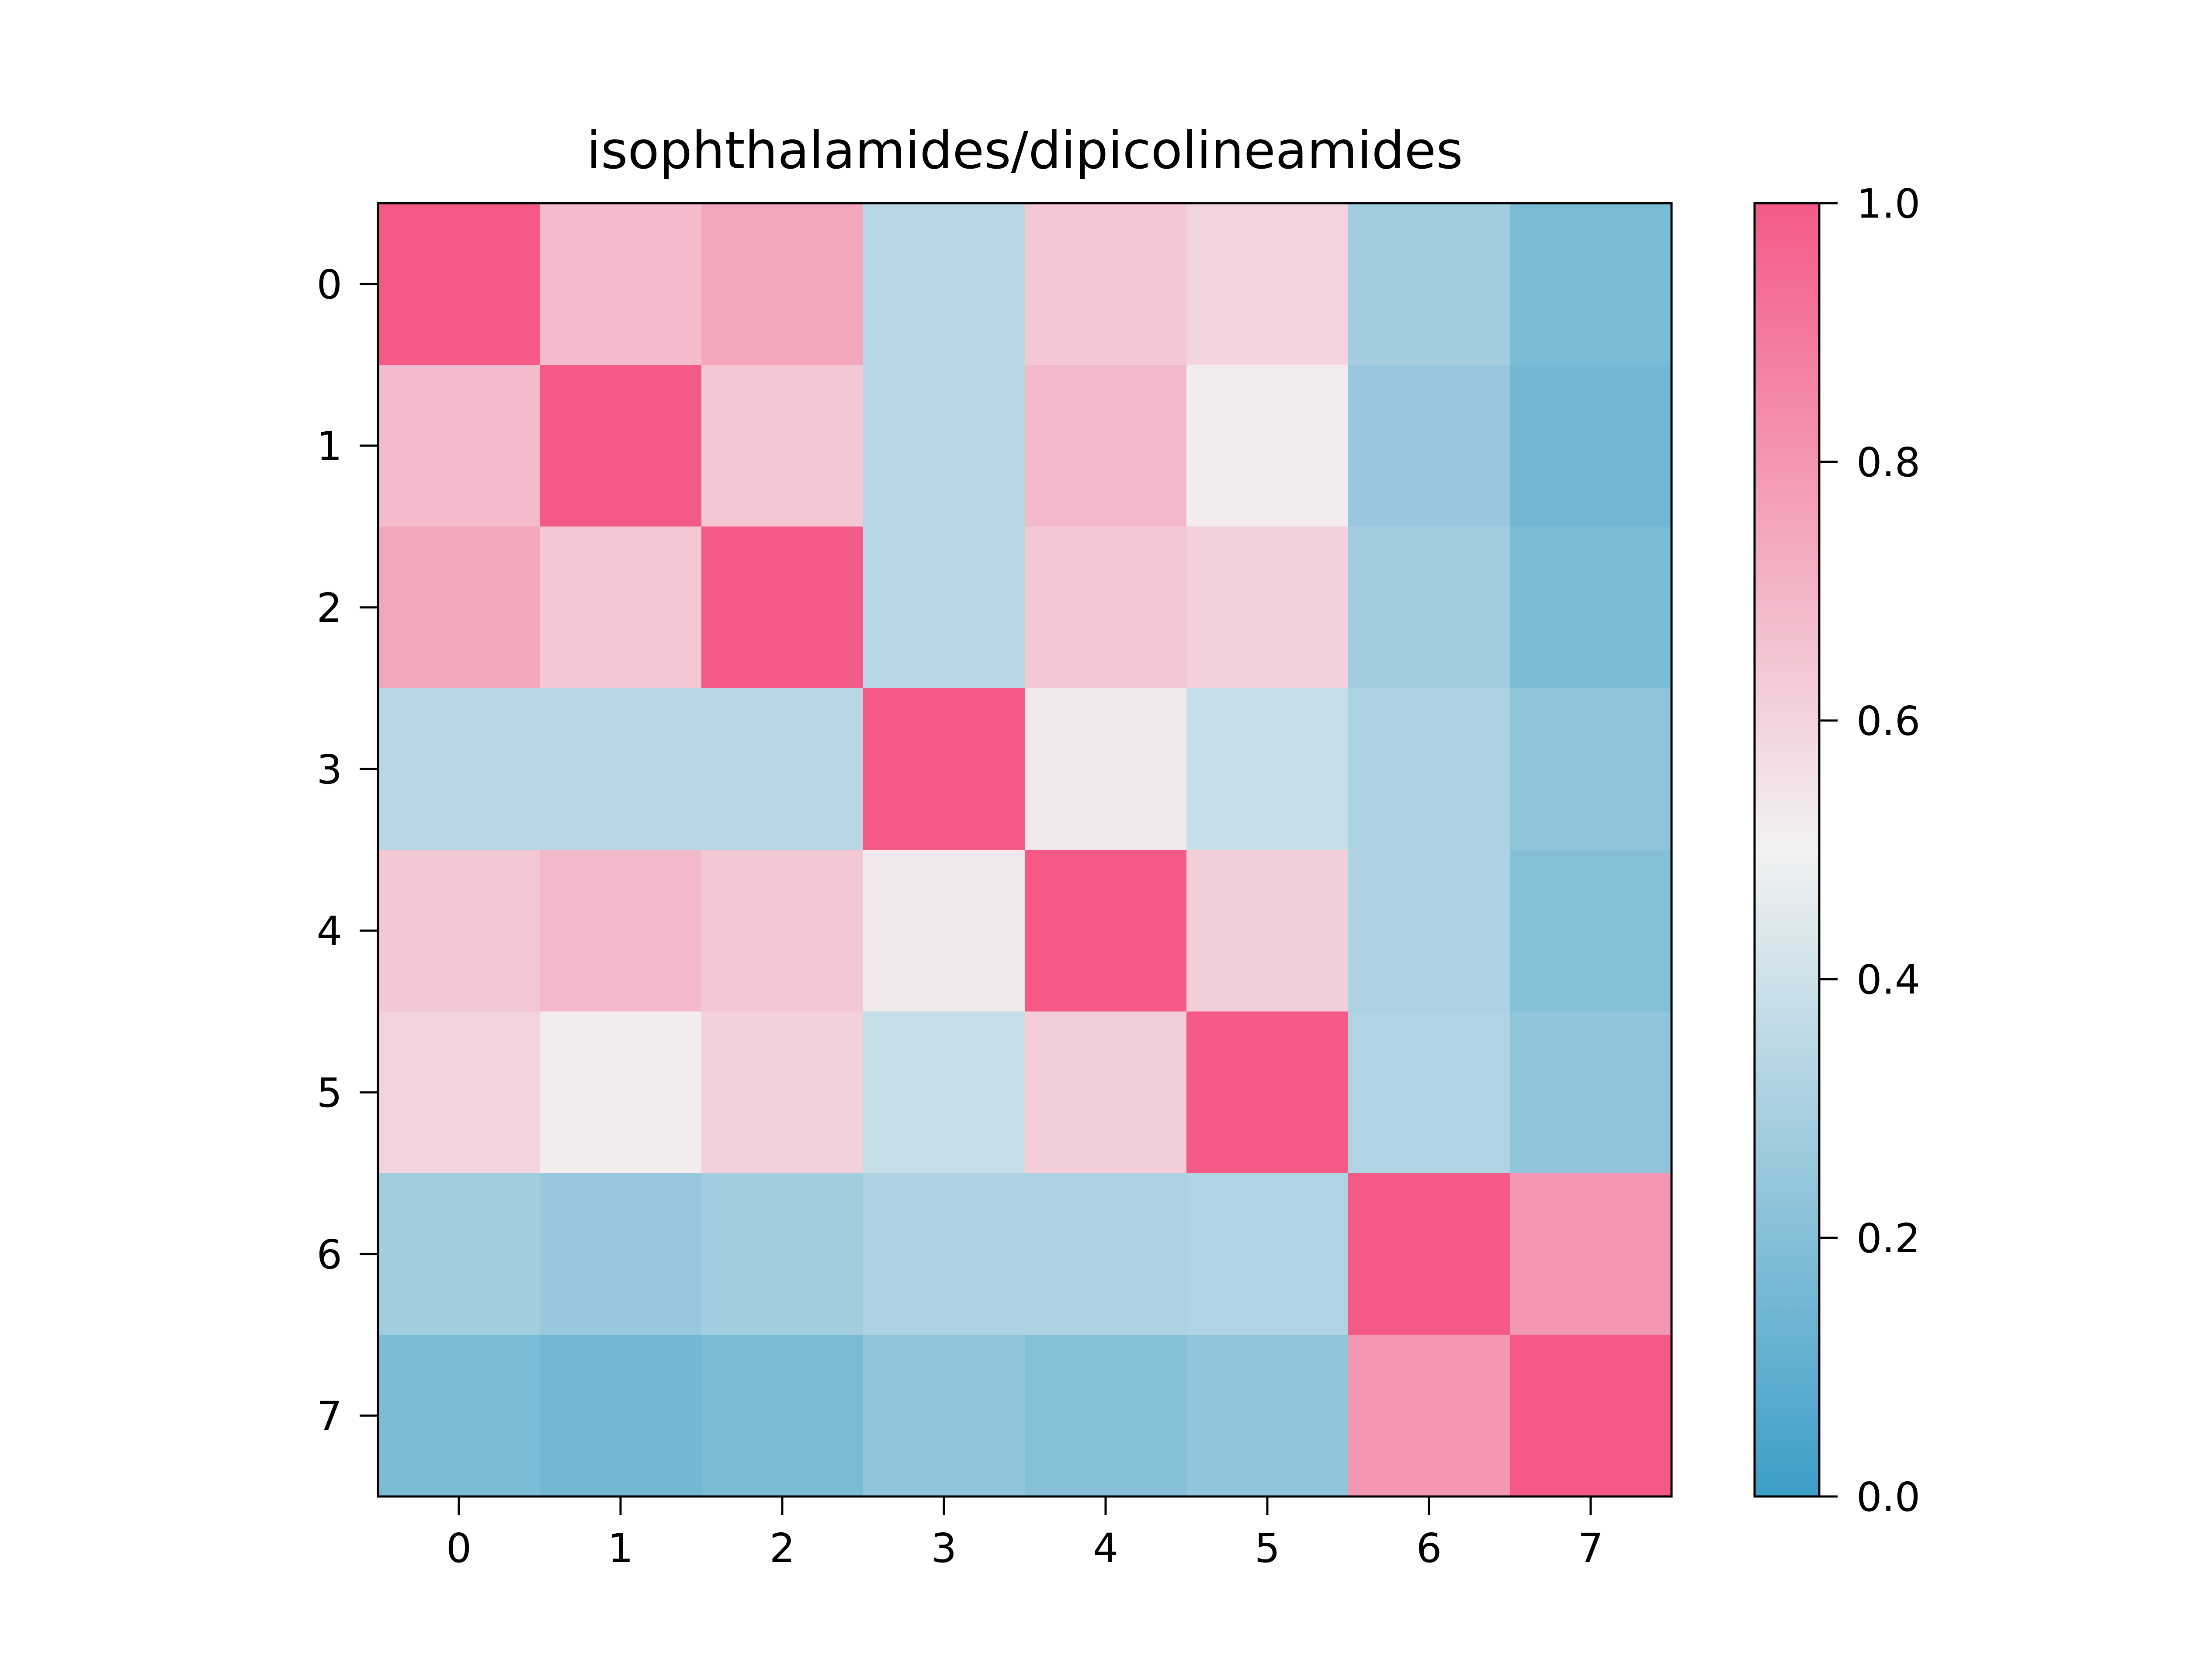  I want to click on heatmap-cell-r7-c5, so click(1267, 1416).